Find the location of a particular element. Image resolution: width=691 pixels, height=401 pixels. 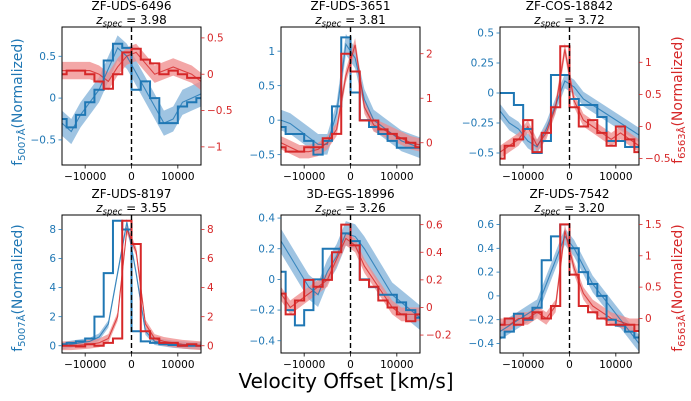

panel-zspec: zspec = 3.20 is located at coordinates (568, 209).